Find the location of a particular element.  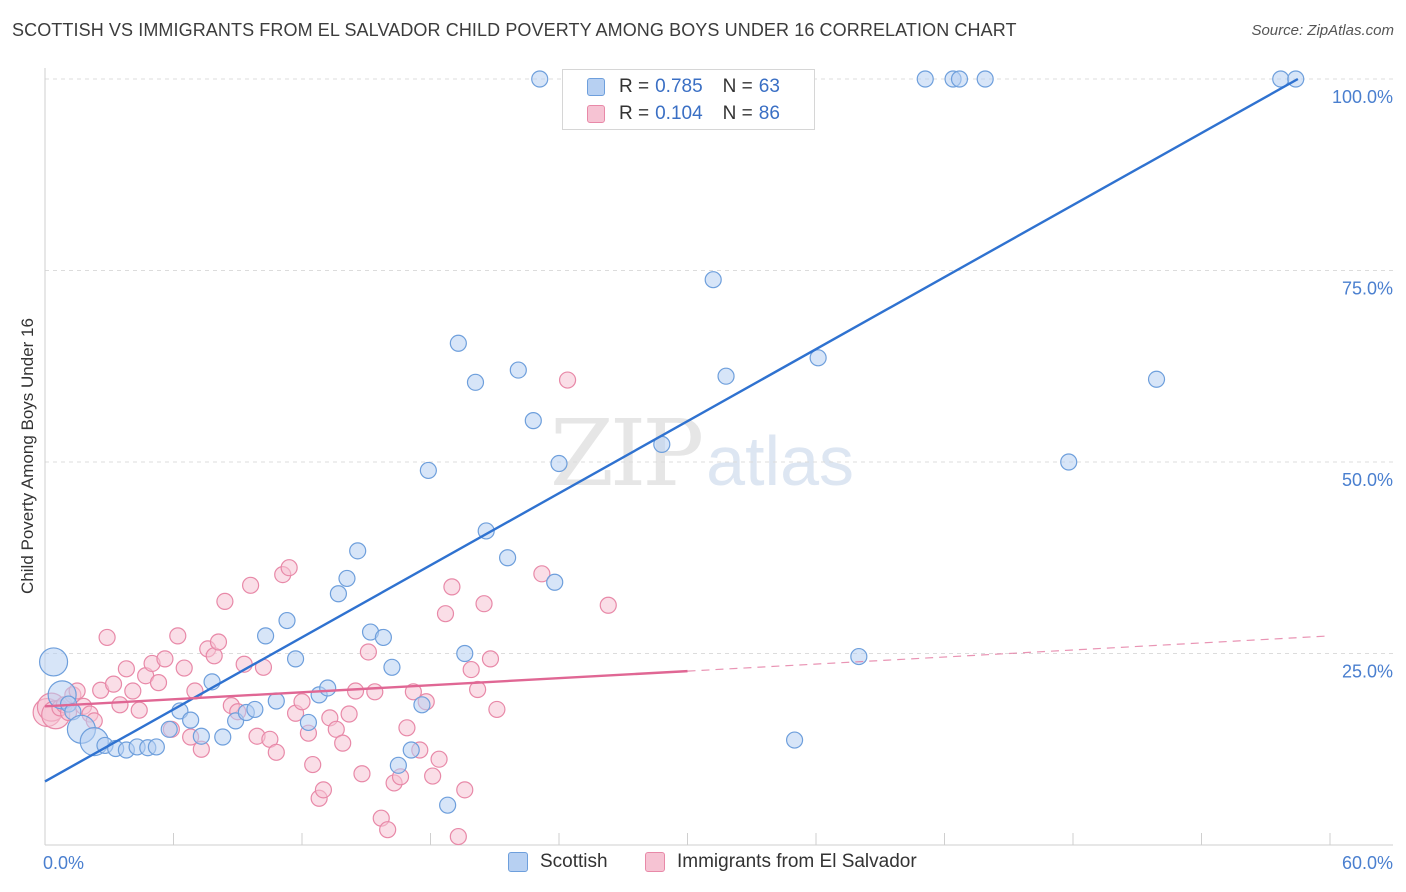

legend-item-scottish: Scottish is located at coordinates (558, 862).